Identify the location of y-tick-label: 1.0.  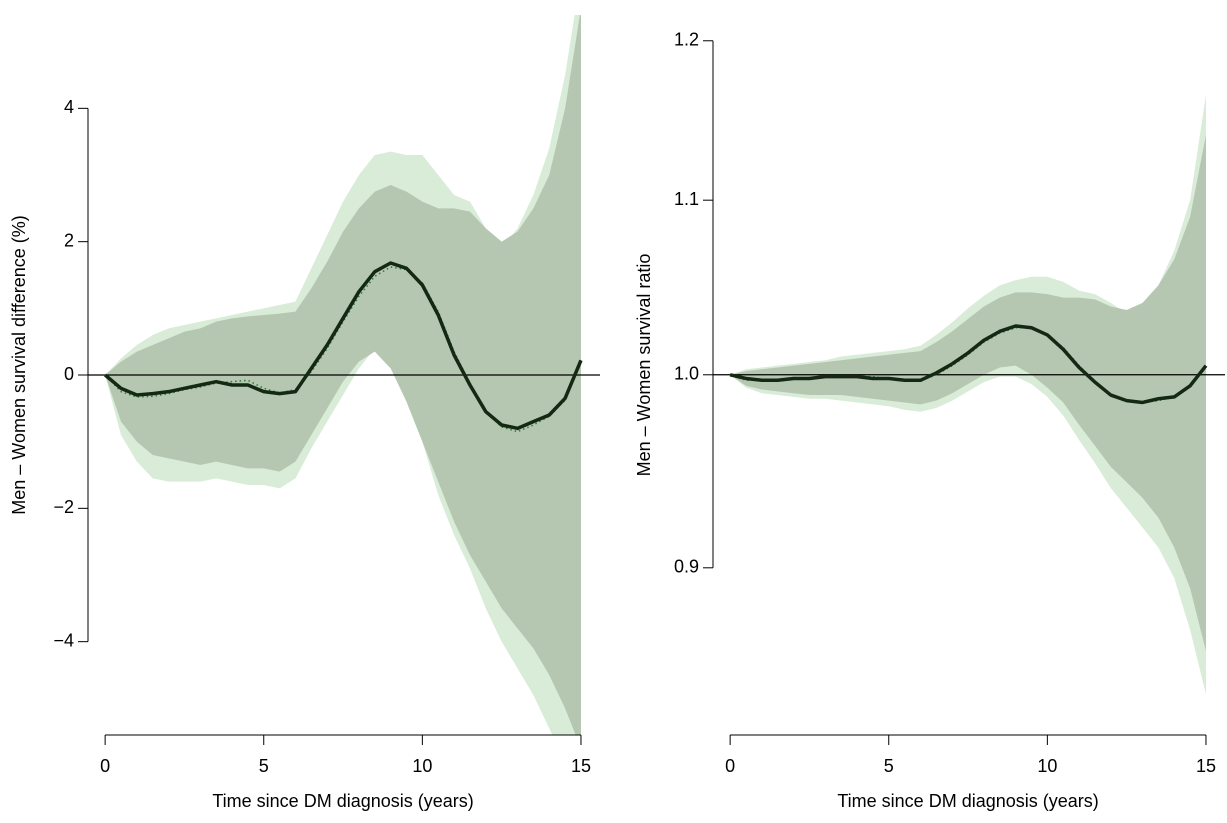
(686, 374).